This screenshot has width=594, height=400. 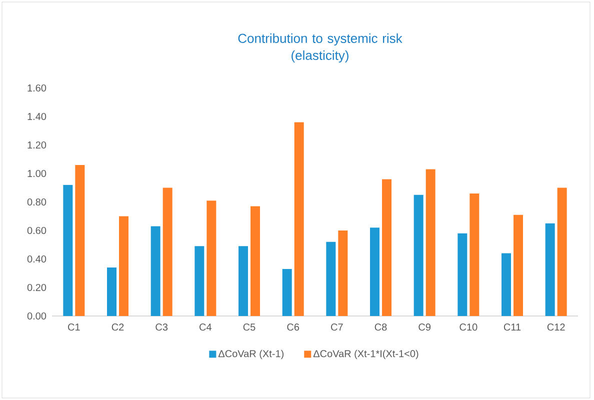 I want to click on y-tick-label: 0.80, so click(x=36, y=202).